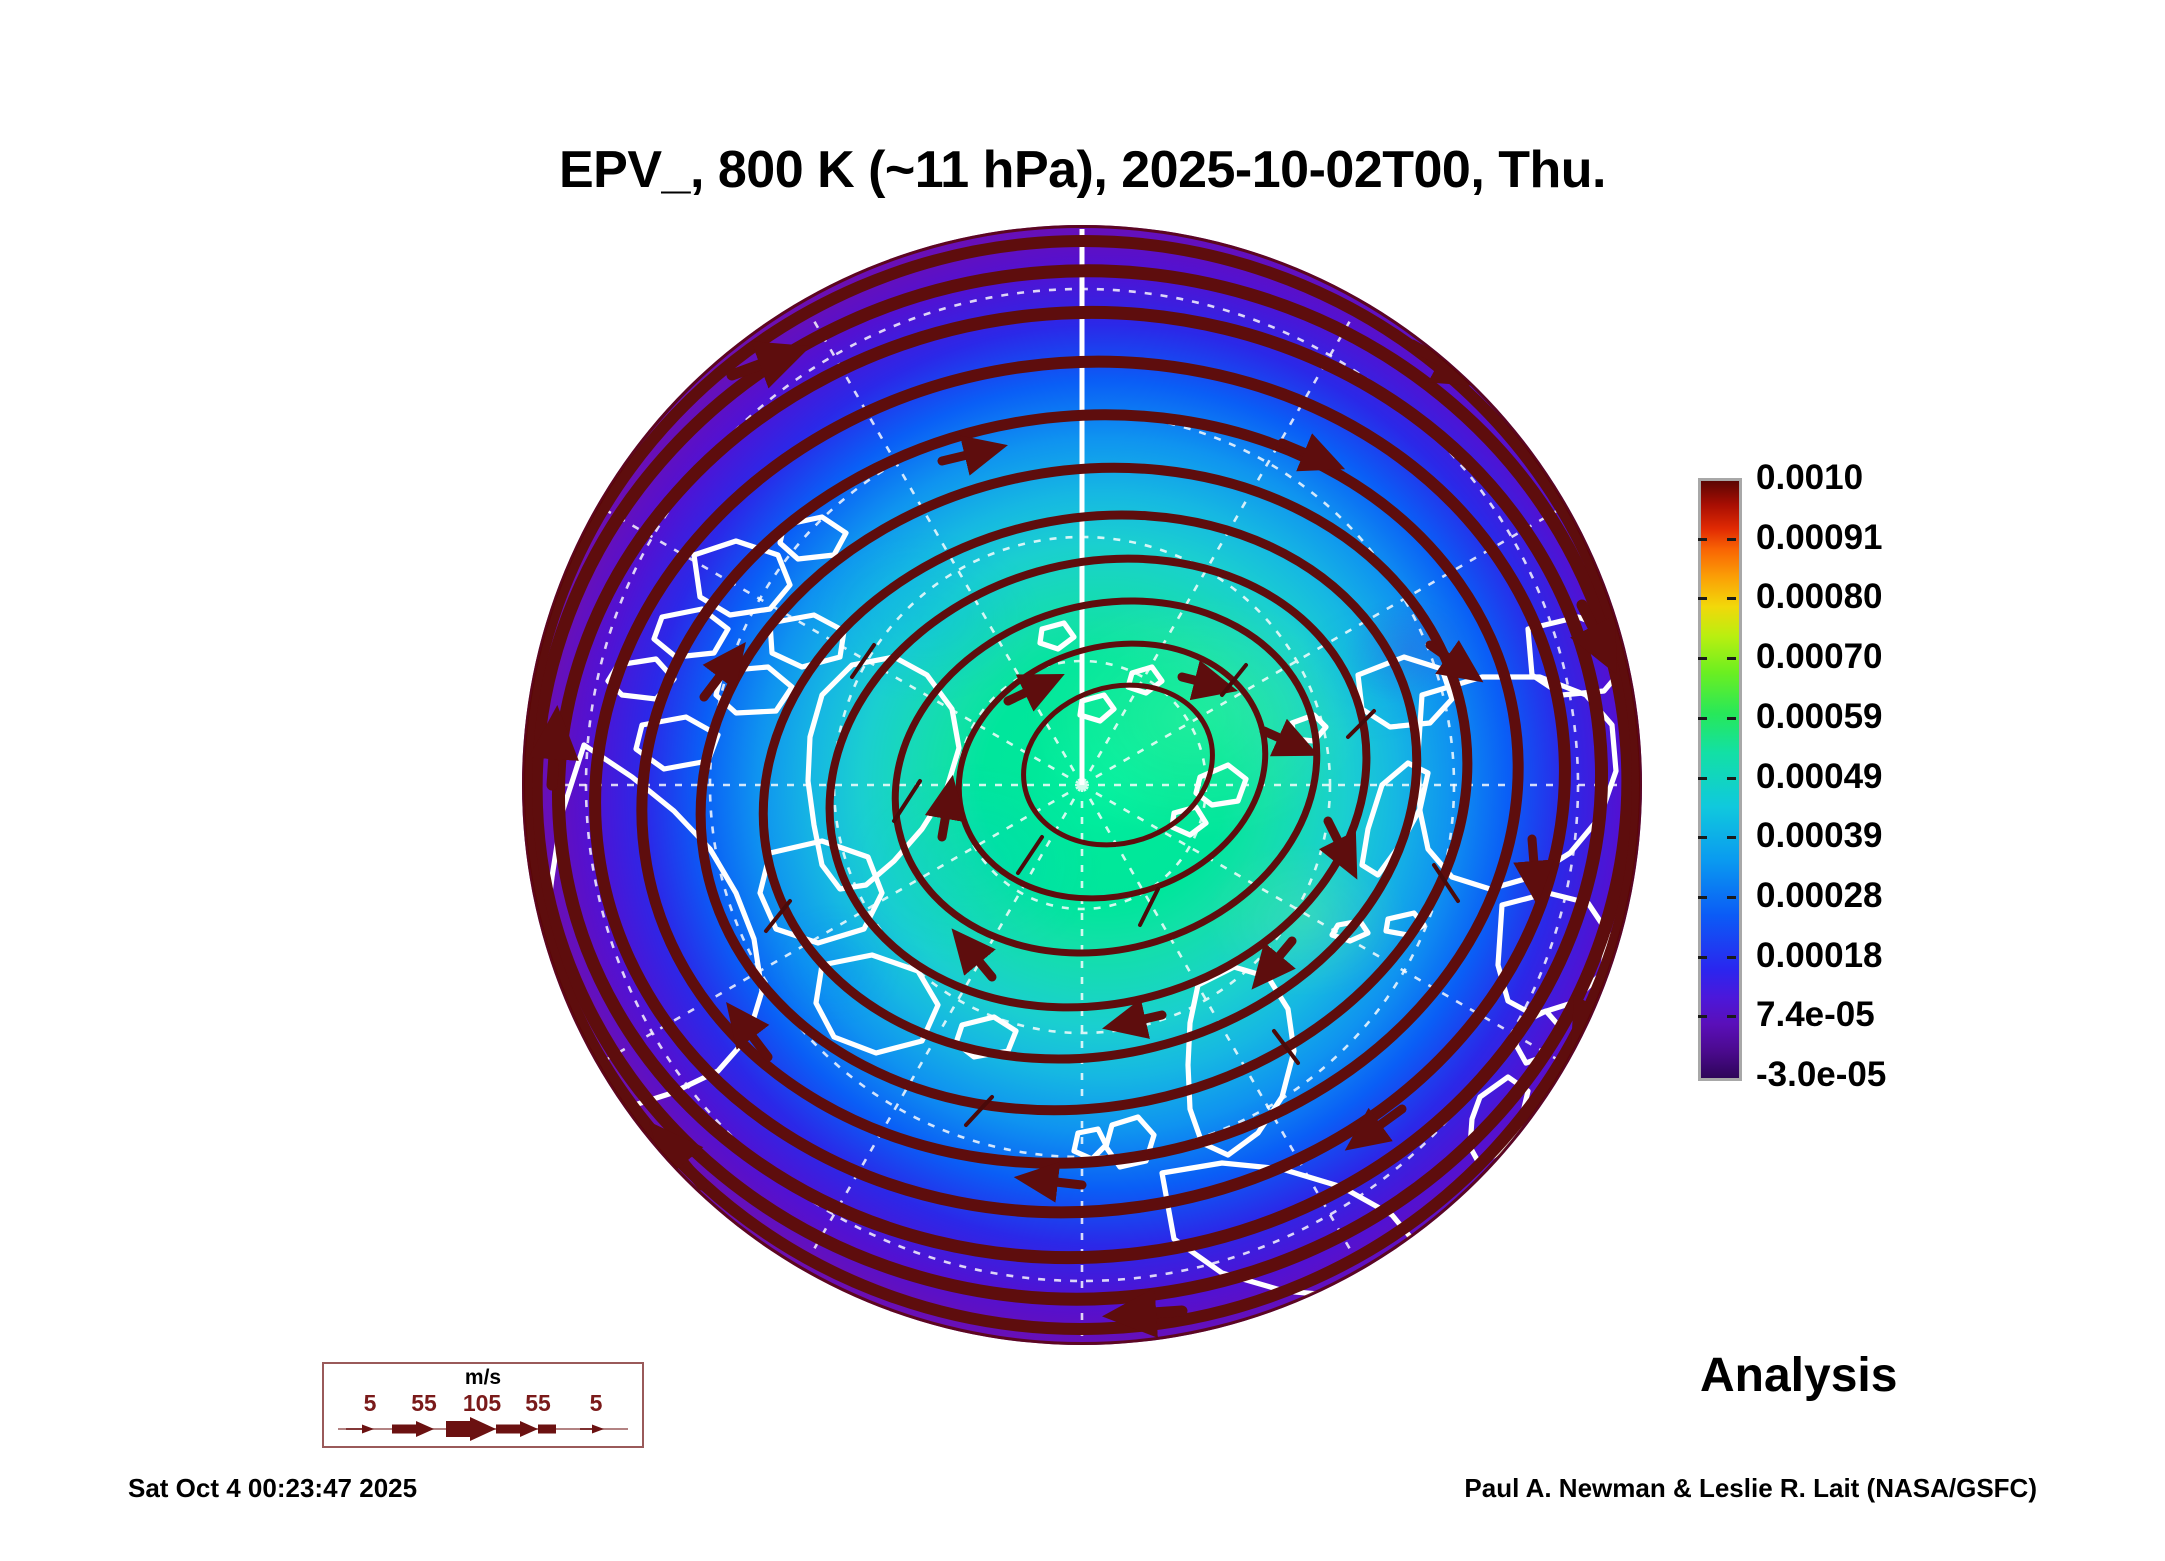  I want to click on colorbar-label: 0.00059, so click(1819, 716).